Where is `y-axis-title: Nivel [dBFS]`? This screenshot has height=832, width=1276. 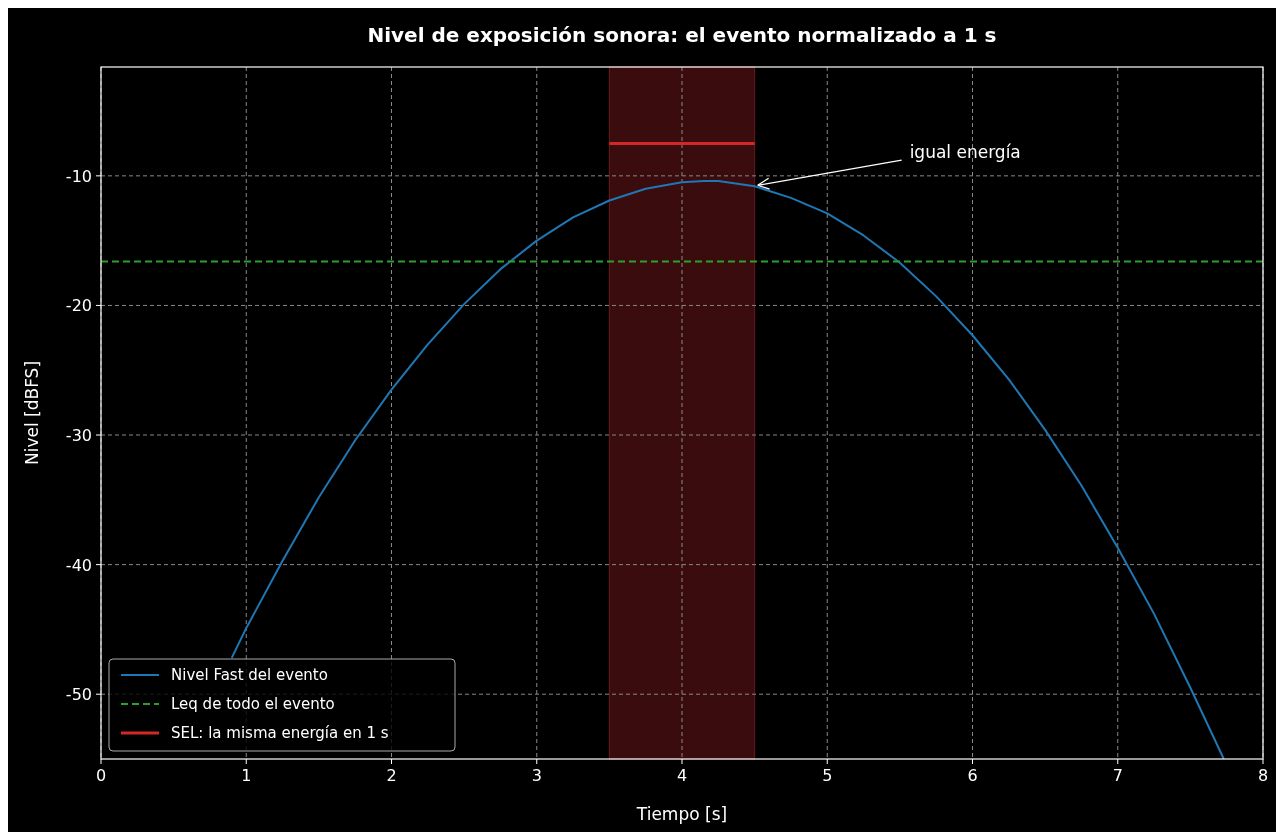
y-axis-title: Nivel [dBFS] is located at coordinates (32, 413).